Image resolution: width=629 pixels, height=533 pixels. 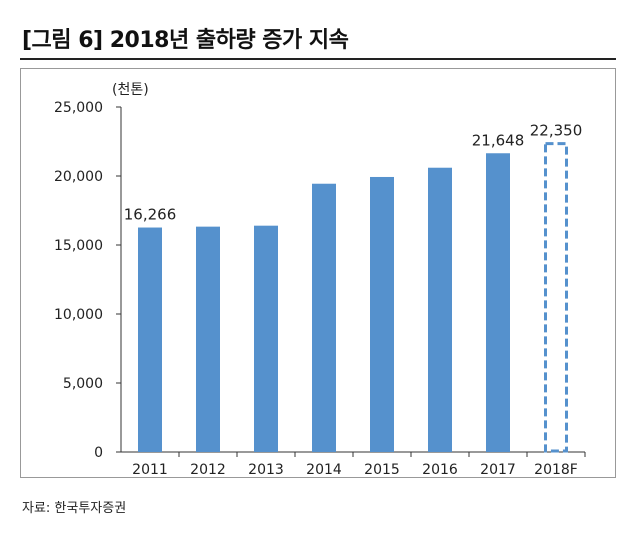 I want to click on bar-2014, so click(x=324, y=317).